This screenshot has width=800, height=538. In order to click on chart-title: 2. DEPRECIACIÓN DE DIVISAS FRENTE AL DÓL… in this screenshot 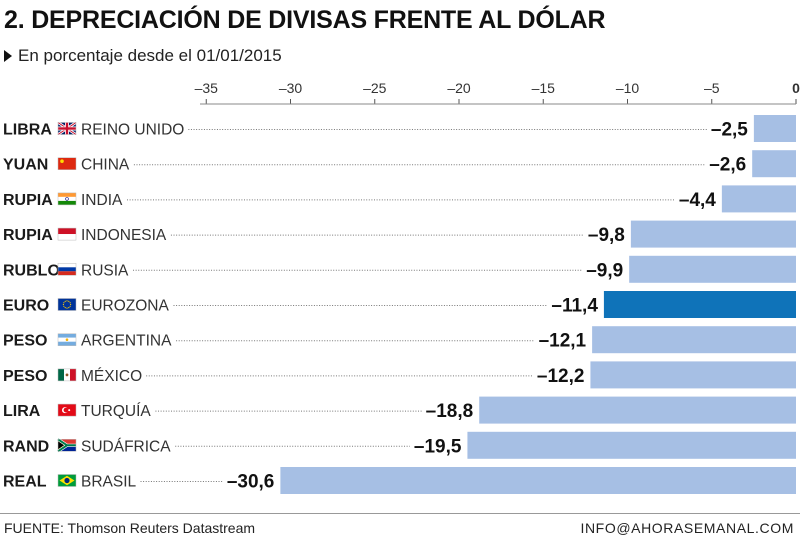, I will do `click(305, 20)`.